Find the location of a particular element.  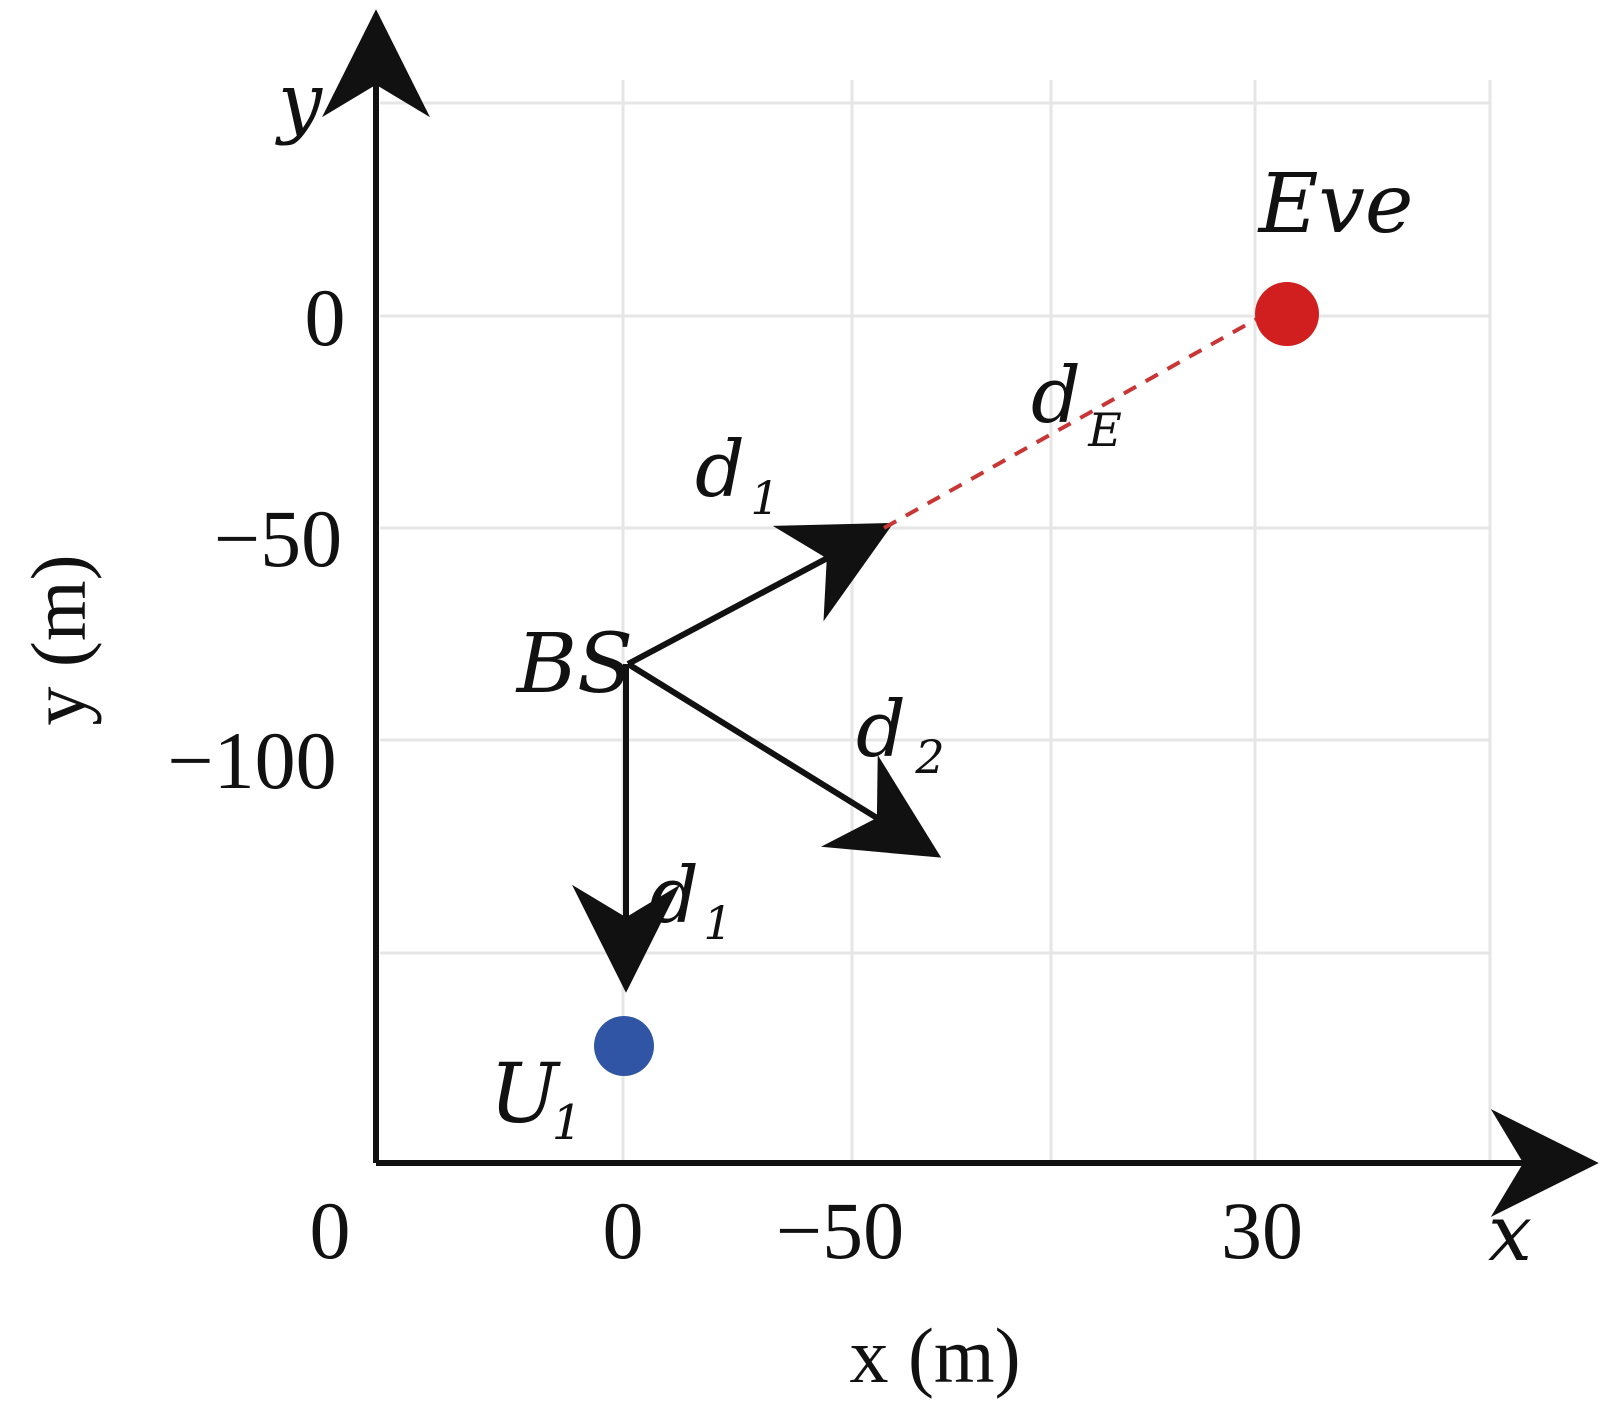

bs-to-eve-dashed-label-main: d is located at coordinates (1056, 396).